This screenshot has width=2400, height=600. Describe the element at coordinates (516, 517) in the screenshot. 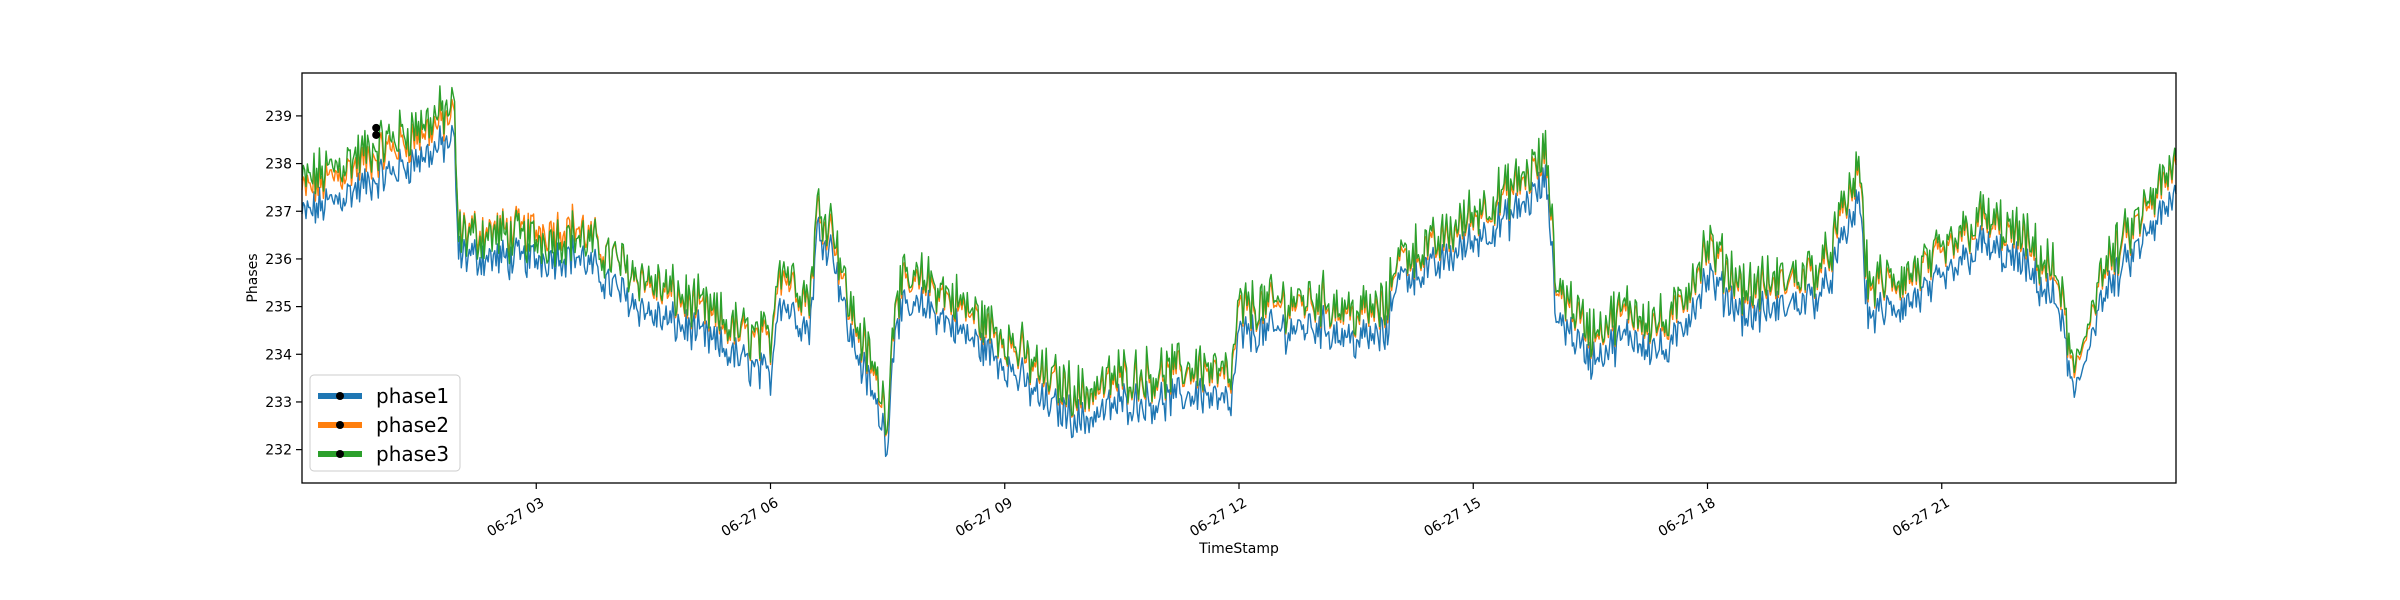

I see `x-tick-label-1: 06-27 03` at that location.